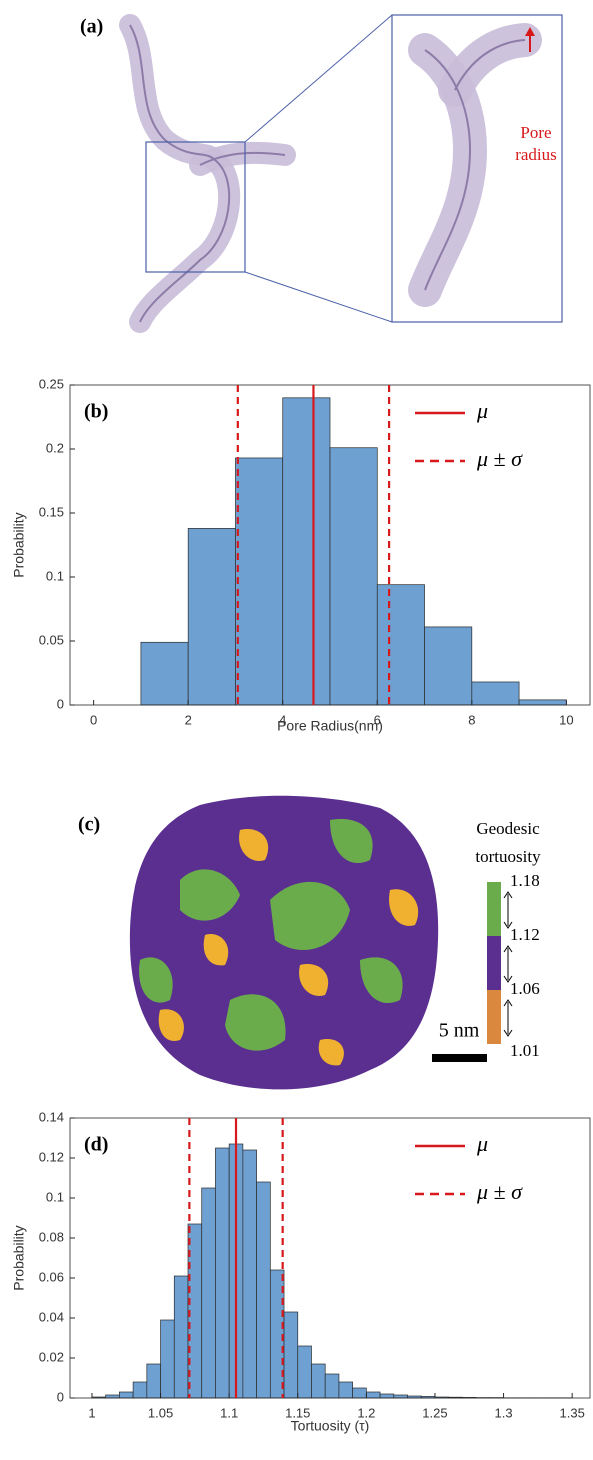 Image resolution: width=593 pixels, height=1460 pixels. What do you see at coordinates (89, 825) in the screenshot?
I see `panel-label: (c)` at bounding box center [89, 825].